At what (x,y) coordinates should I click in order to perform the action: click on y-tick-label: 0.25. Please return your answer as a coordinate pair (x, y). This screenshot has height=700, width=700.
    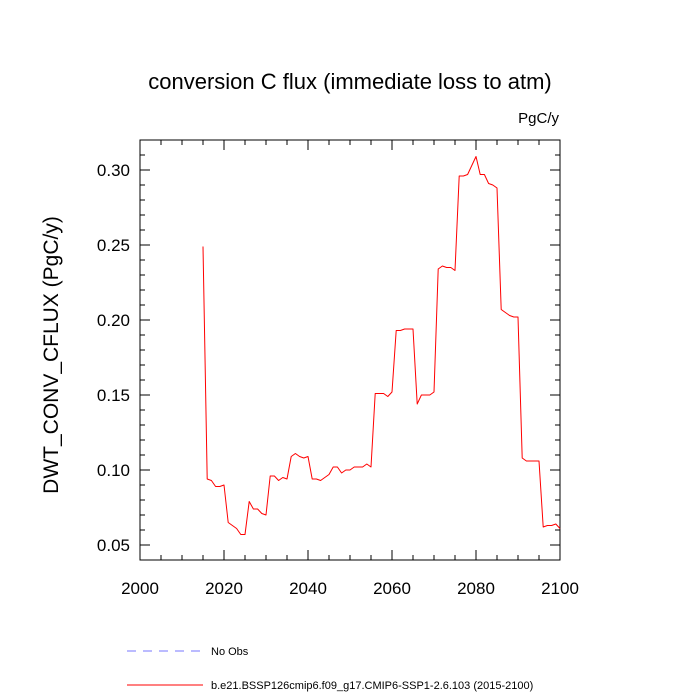
    Looking at the image, I should click on (113, 245).